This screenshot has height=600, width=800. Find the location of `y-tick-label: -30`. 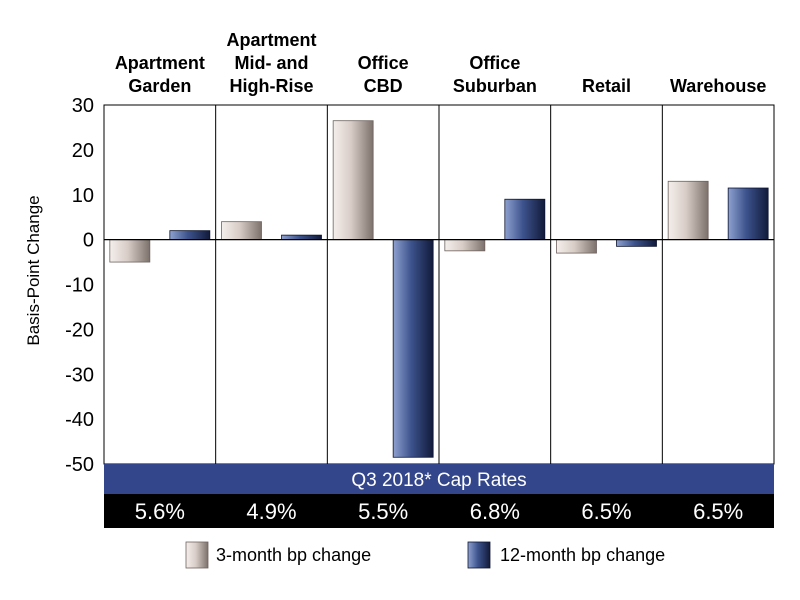

y-tick-label: -30 is located at coordinates (79, 375).